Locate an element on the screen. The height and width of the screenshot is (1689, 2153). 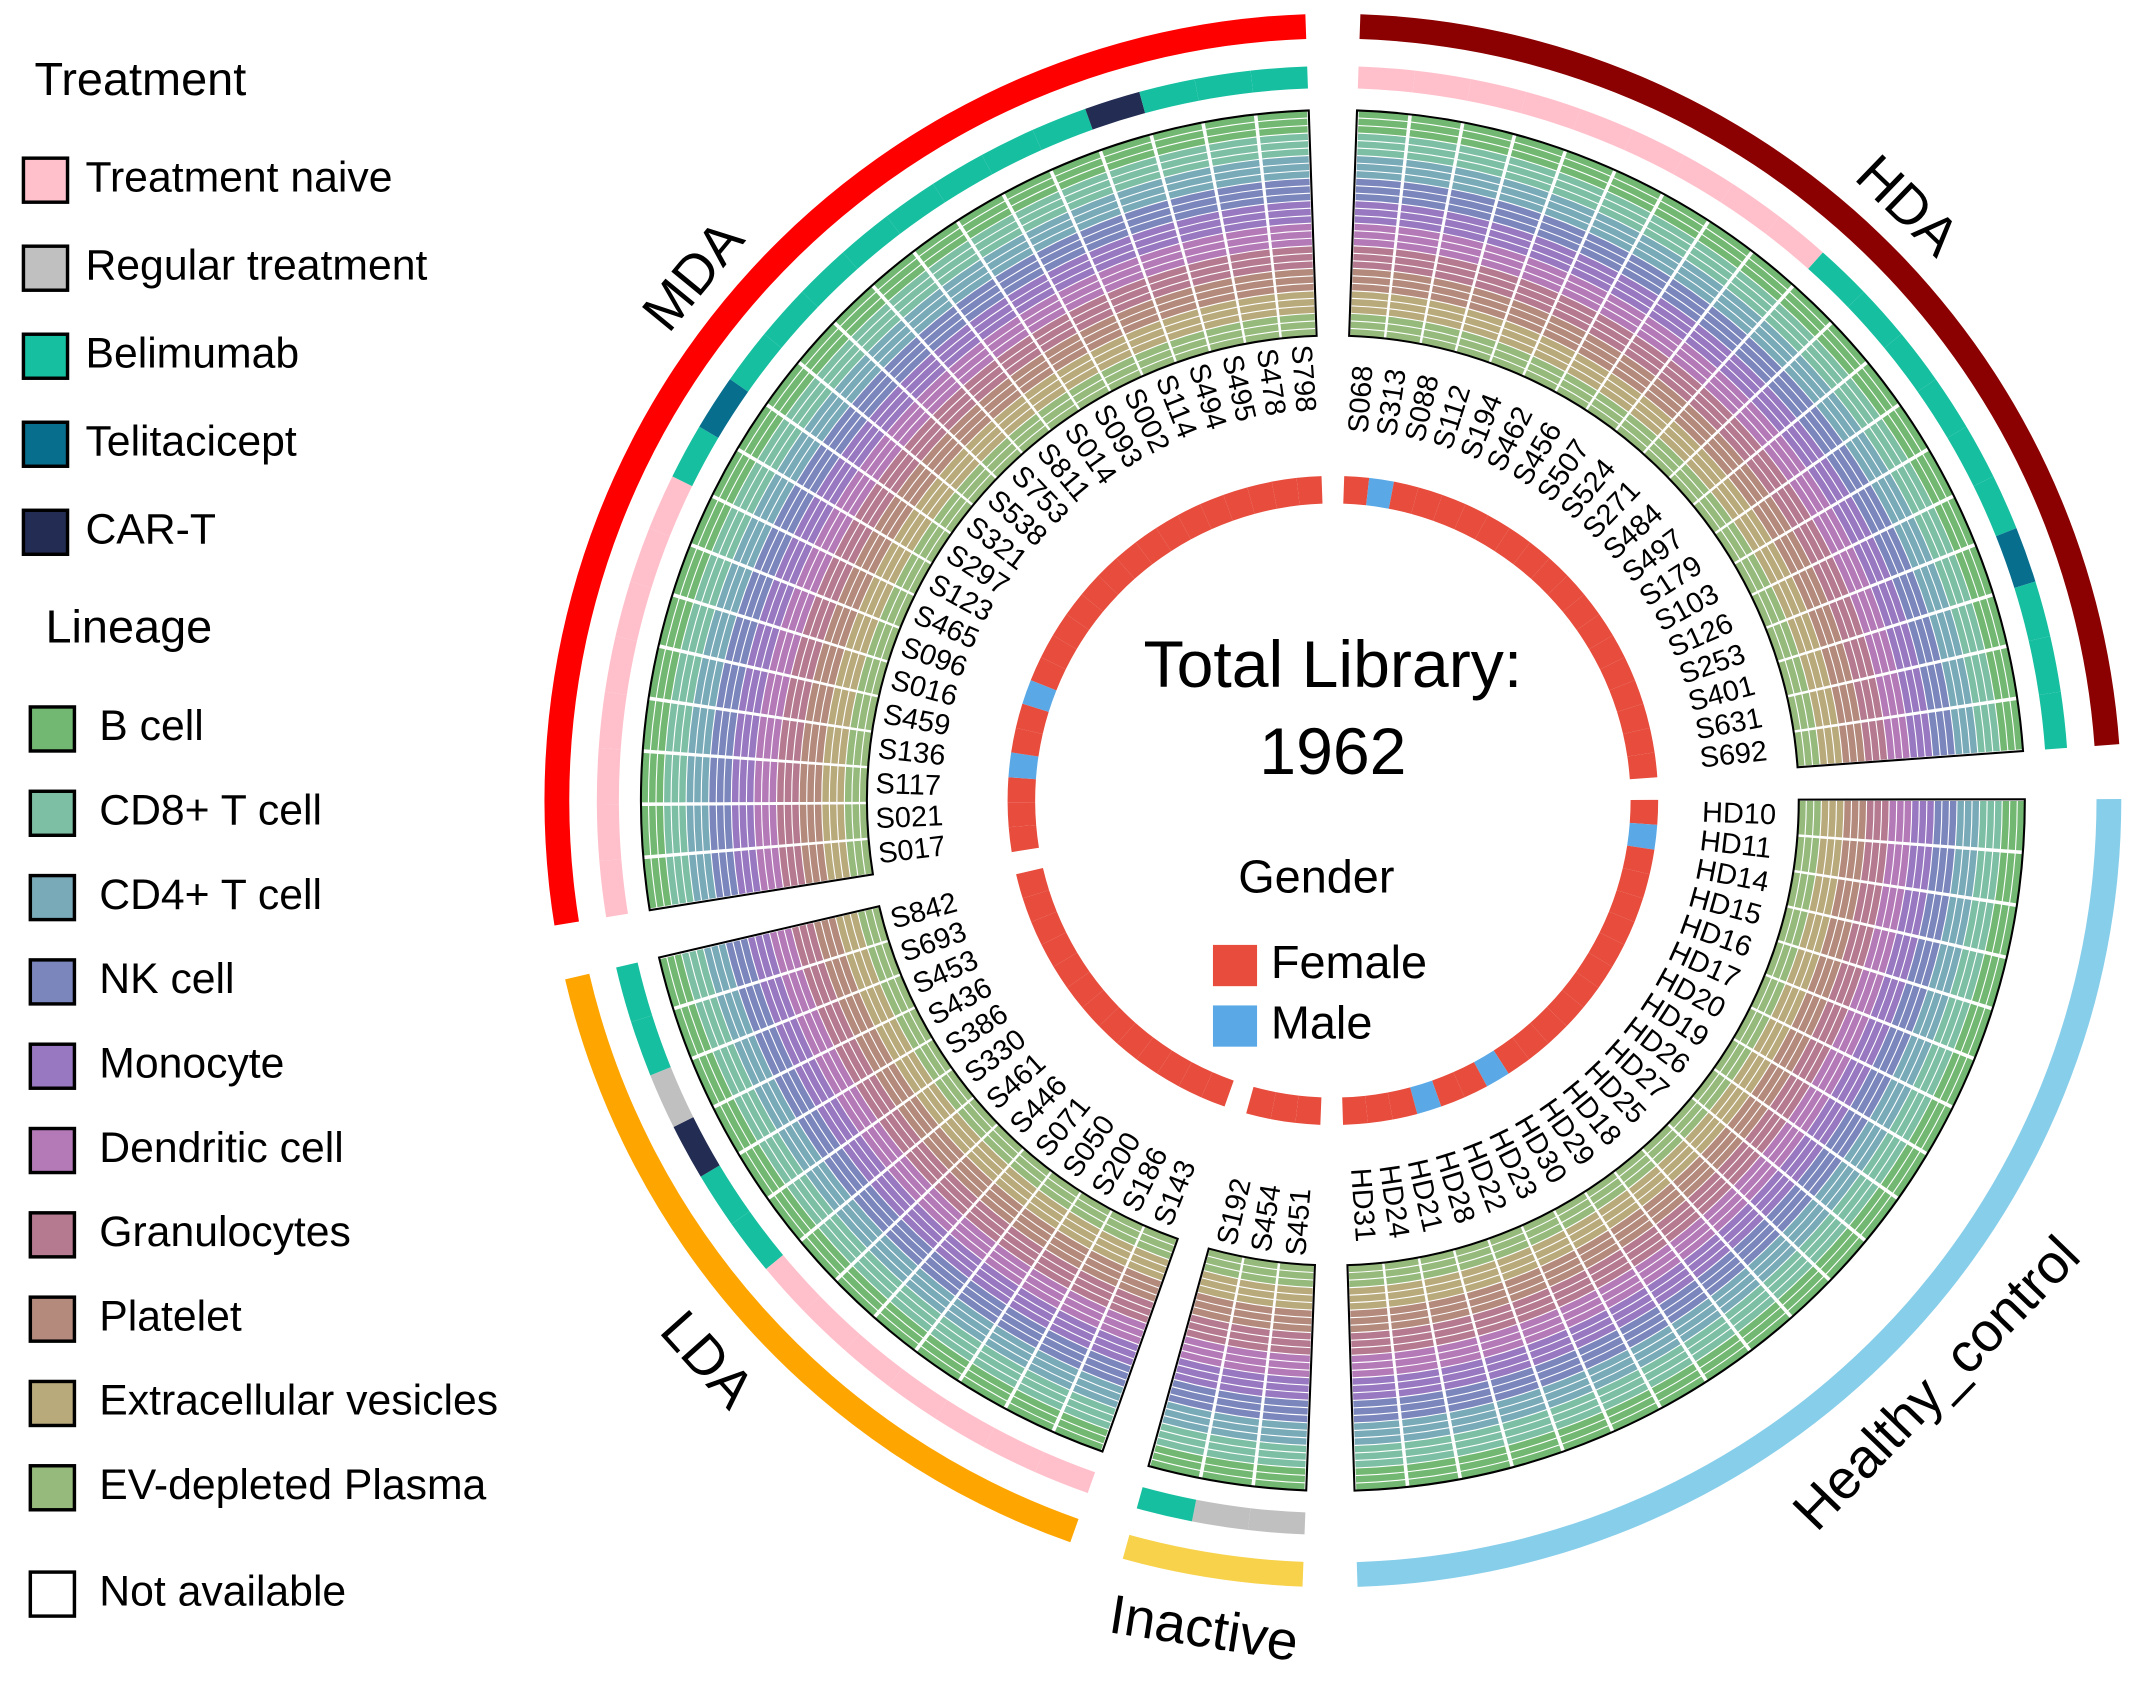
center-total: 1962 is located at coordinates (1332, 752).